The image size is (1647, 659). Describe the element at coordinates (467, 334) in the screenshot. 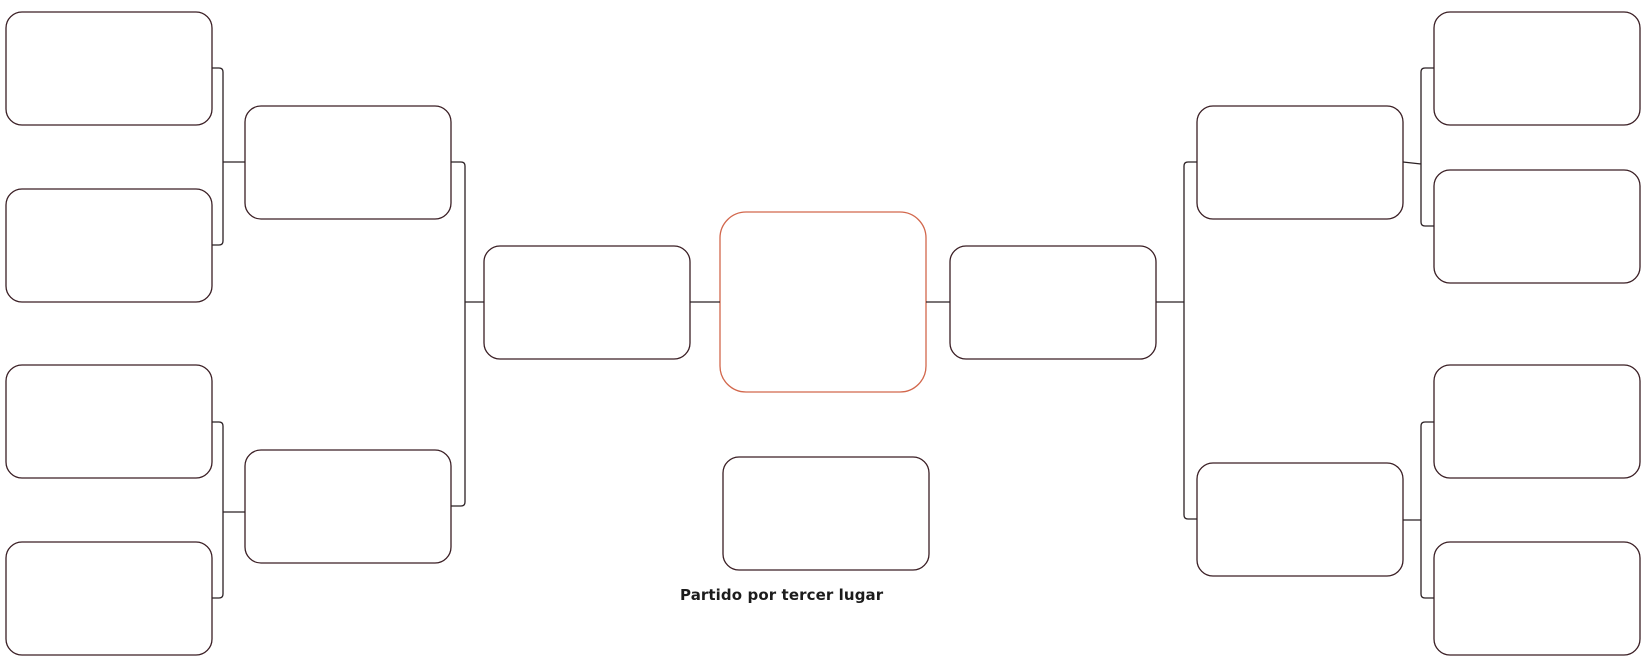

I see `connector-left-r2` at that location.